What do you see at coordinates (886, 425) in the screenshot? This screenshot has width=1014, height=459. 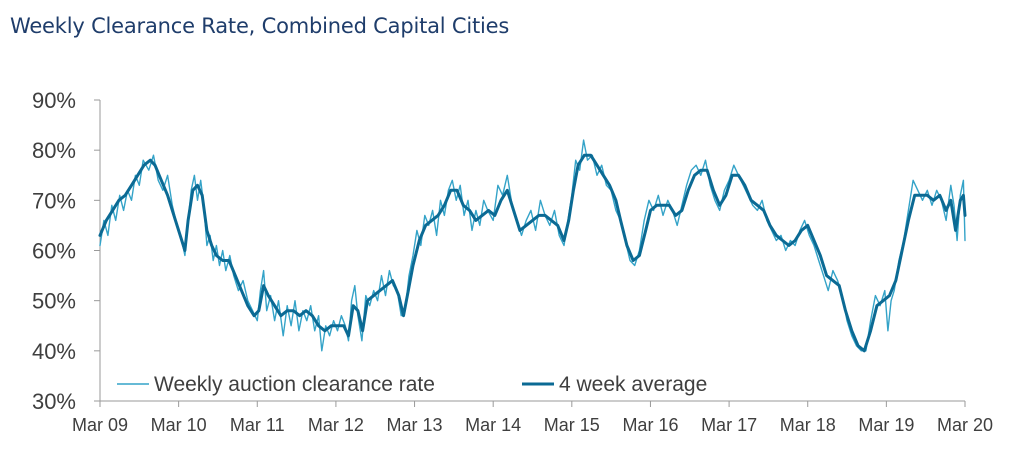 I see `x-tick-label: Mar 19` at bounding box center [886, 425].